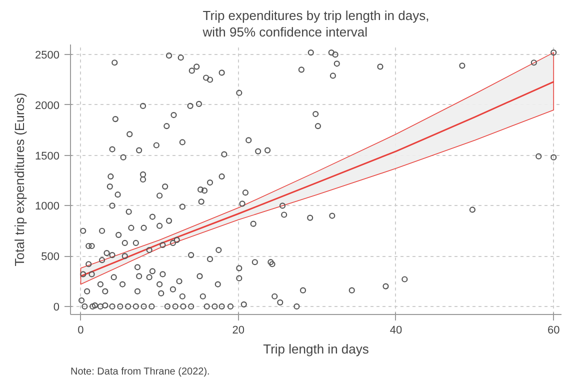 This screenshot has width=576, height=384. What do you see at coordinates (47, 106) in the screenshot?
I see `y-tick-label: 2000` at bounding box center [47, 106].